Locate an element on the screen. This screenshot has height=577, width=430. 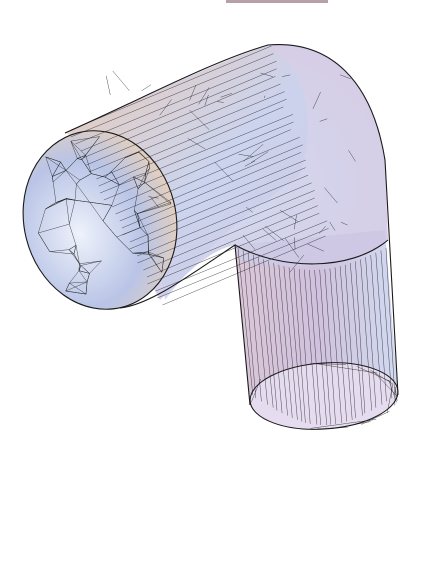
top-partial-strip is located at coordinates (277, 1).